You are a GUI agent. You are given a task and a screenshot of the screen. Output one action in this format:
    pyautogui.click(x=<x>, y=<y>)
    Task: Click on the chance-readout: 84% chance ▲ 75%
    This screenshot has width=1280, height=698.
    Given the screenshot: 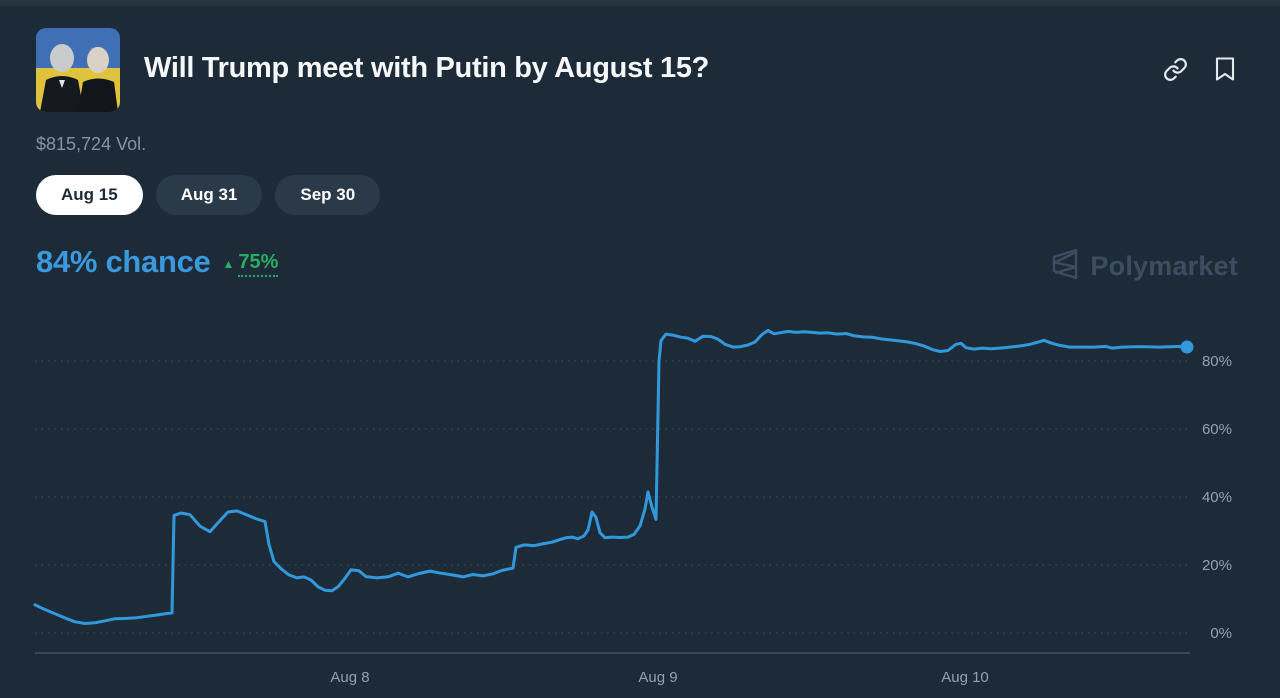 What is the action you would take?
    pyautogui.click(x=157, y=262)
    